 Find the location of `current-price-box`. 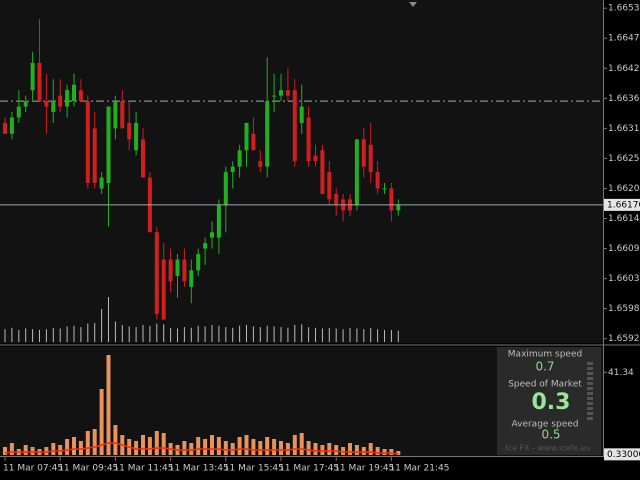

current-price-box is located at coordinates (622, 204).